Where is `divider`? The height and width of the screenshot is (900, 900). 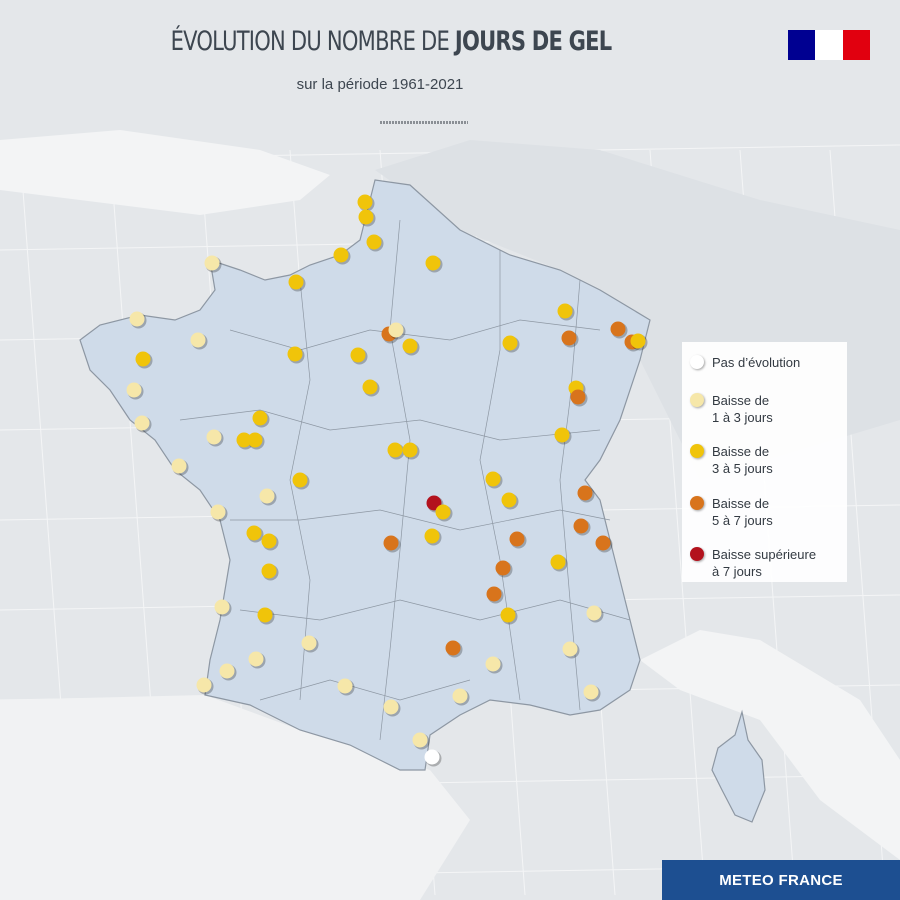
divider is located at coordinates (424, 122).